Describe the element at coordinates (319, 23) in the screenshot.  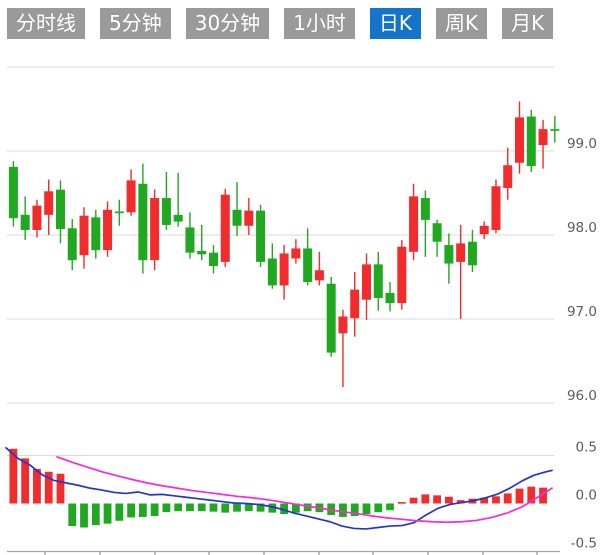
I see `tab-1hour: 1小时` at that location.